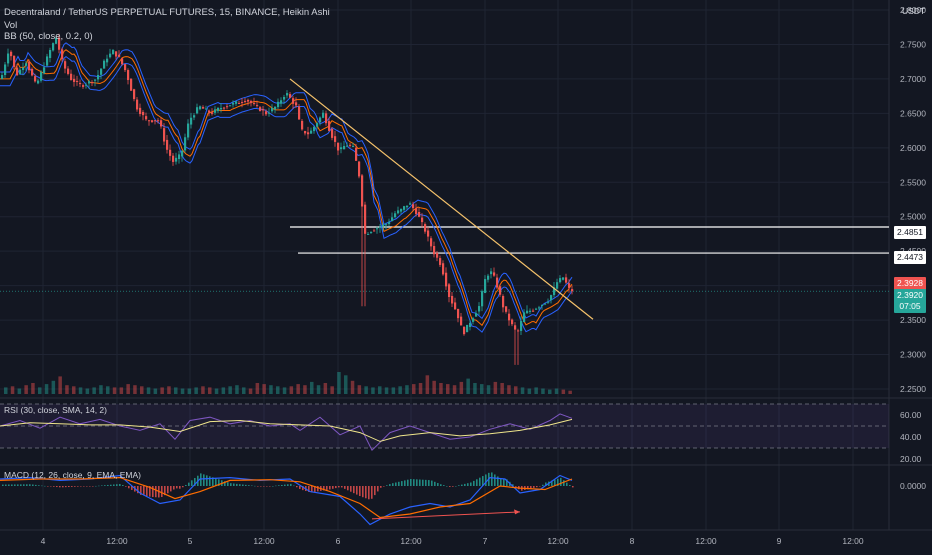 The width and height of the screenshot is (932, 555). I want to click on bb-label: BB (50, close, 0.2, 0), so click(48, 36).